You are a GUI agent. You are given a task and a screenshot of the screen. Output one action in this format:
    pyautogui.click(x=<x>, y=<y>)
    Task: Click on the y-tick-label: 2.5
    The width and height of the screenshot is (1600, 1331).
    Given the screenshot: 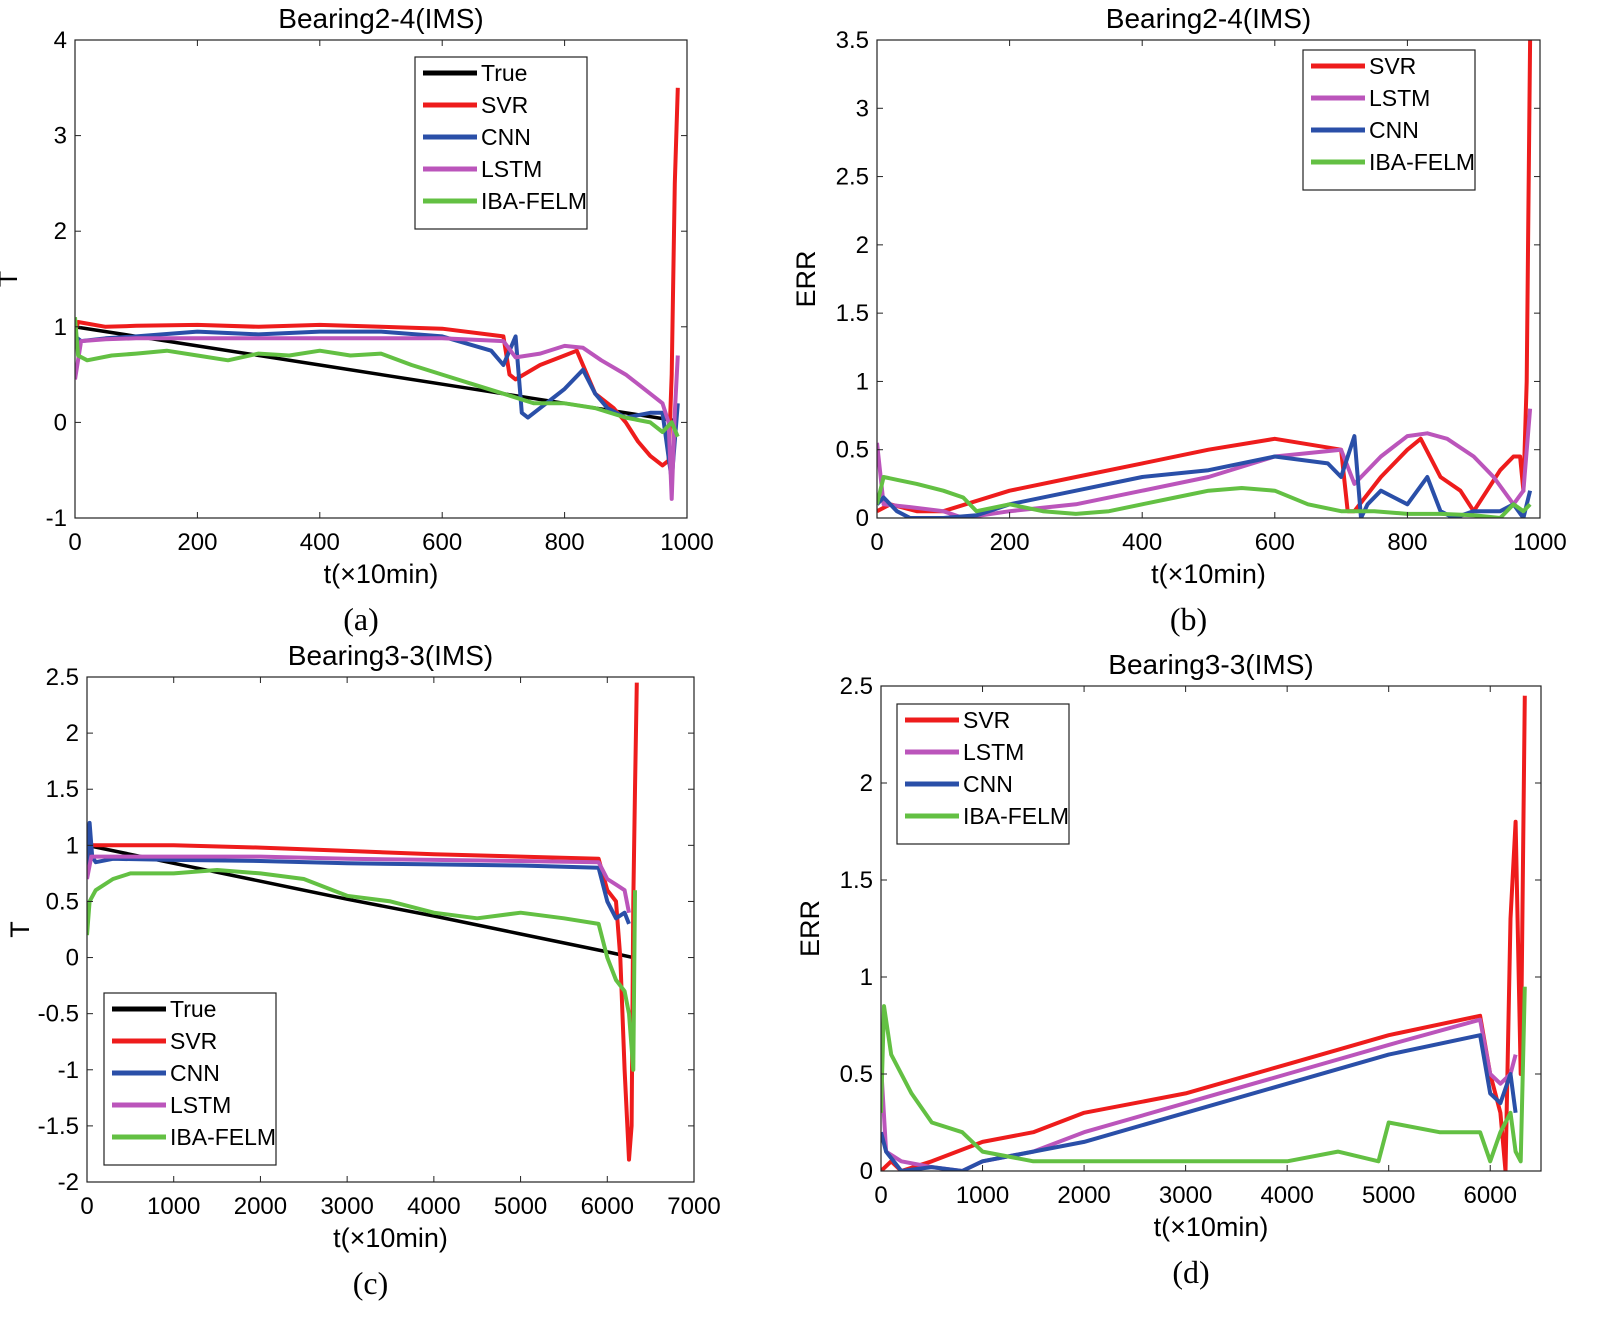 What is the action you would take?
    pyautogui.click(x=852, y=177)
    